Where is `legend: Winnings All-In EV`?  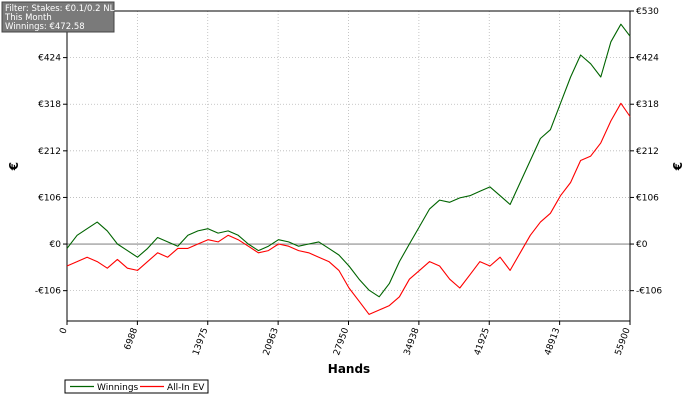
legend: Winnings All-In EV is located at coordinates (136, 386).